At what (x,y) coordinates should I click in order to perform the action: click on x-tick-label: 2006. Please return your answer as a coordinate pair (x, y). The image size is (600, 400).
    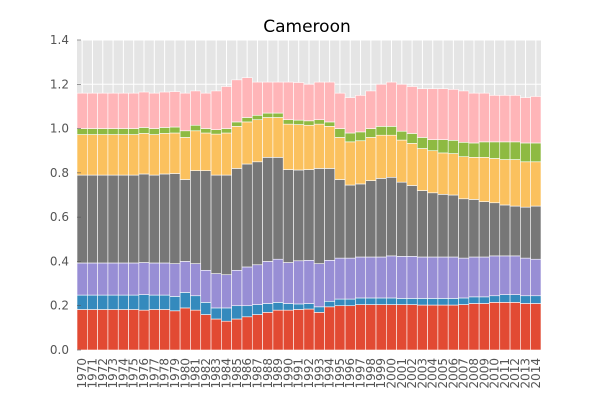
    Looking at the image, I should click on (453, 373).